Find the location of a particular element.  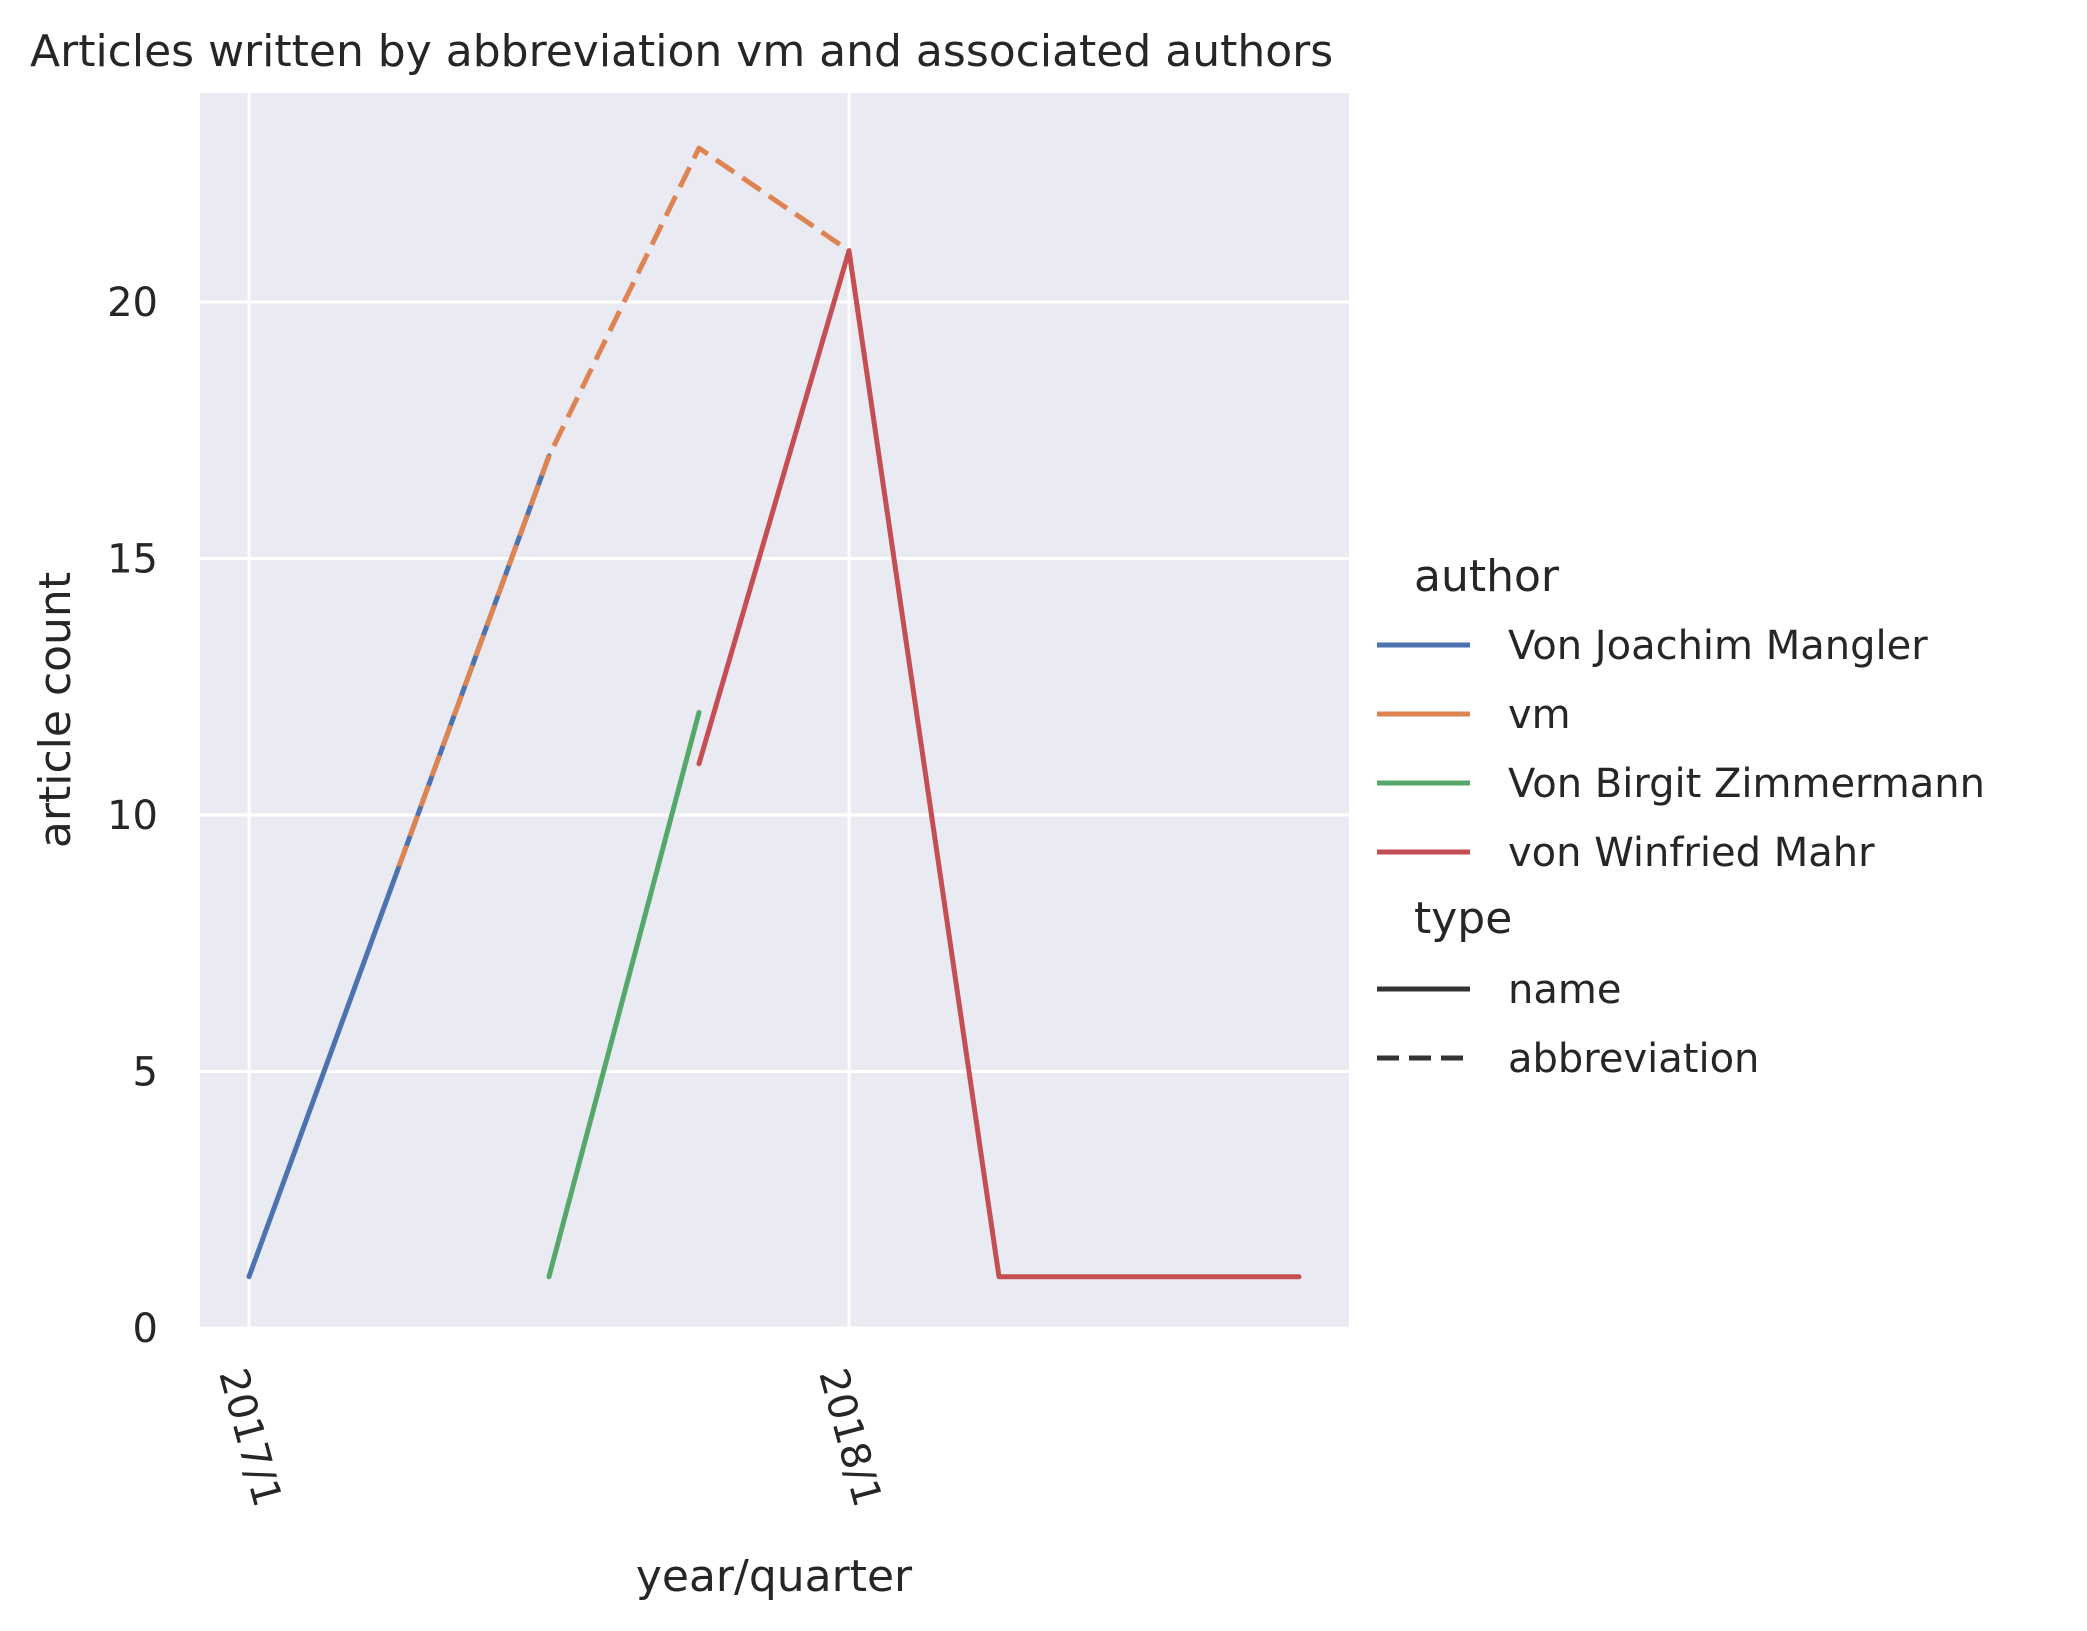

legend-label: Von Birgit Zimmermann is located at coordinates (1746, 784).